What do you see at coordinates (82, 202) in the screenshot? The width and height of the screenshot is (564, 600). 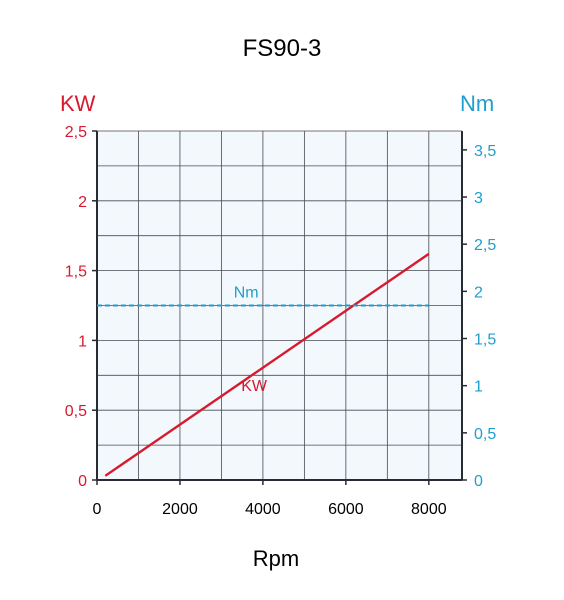 I see `y-left-tick-label: 2` at bounding box center [82, 202].